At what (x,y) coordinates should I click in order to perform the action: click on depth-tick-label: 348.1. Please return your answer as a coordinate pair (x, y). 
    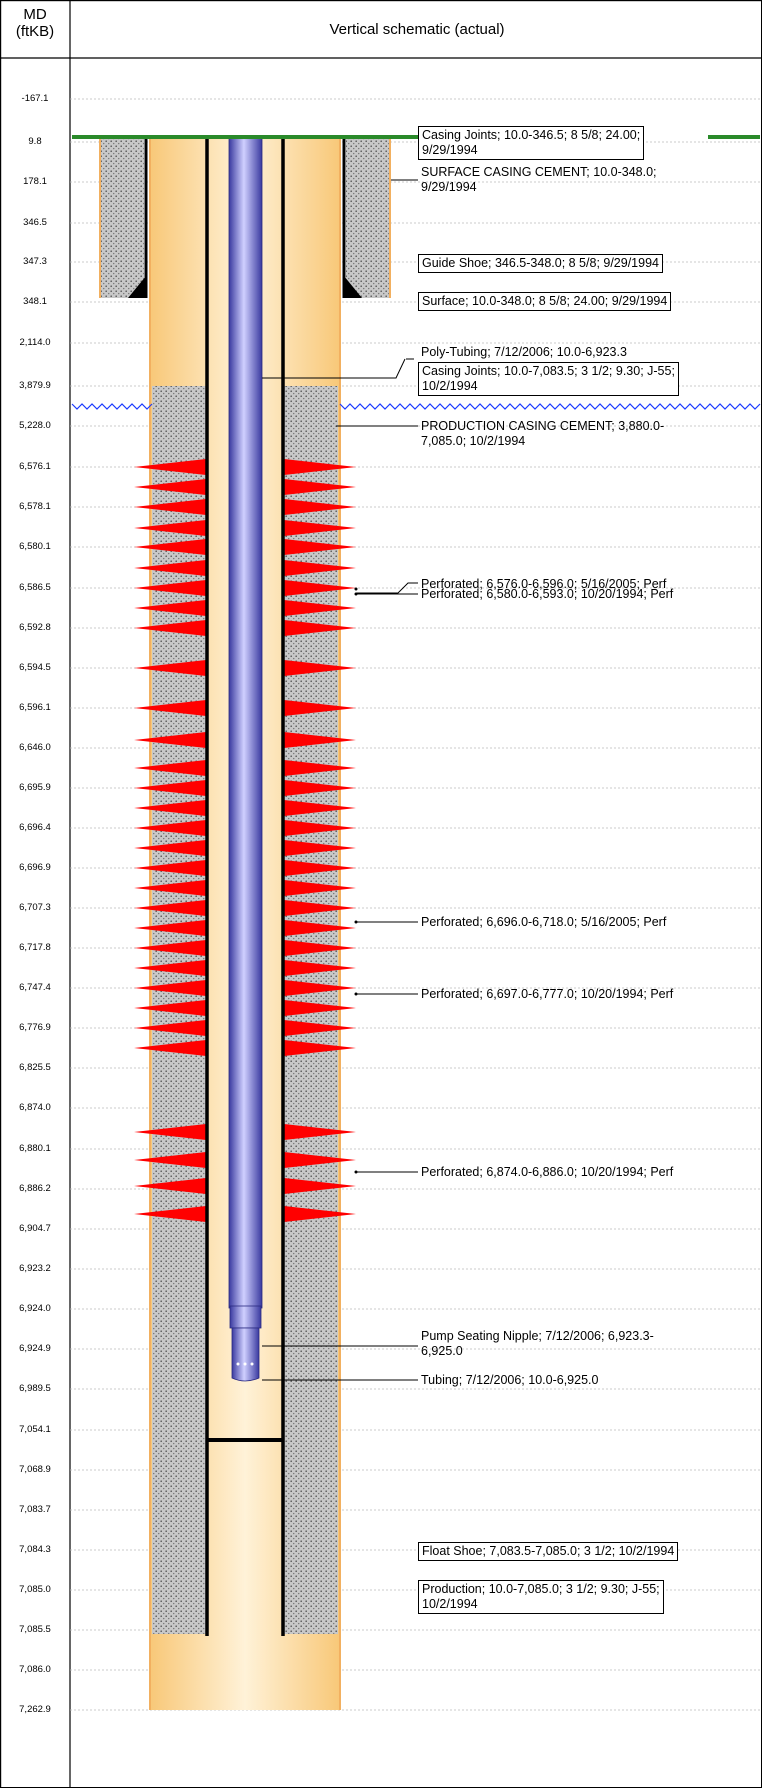
    Looking at the image, I should click on (35, 301).